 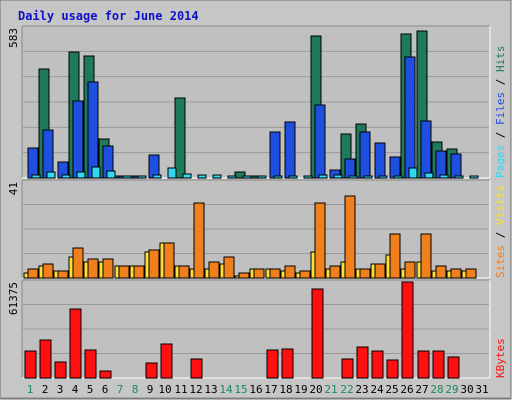 What do you see at coordinates (226, 389) in the screenshot?
I see `x-tick-label-day-14: 14` at bounding box center [226, 389].